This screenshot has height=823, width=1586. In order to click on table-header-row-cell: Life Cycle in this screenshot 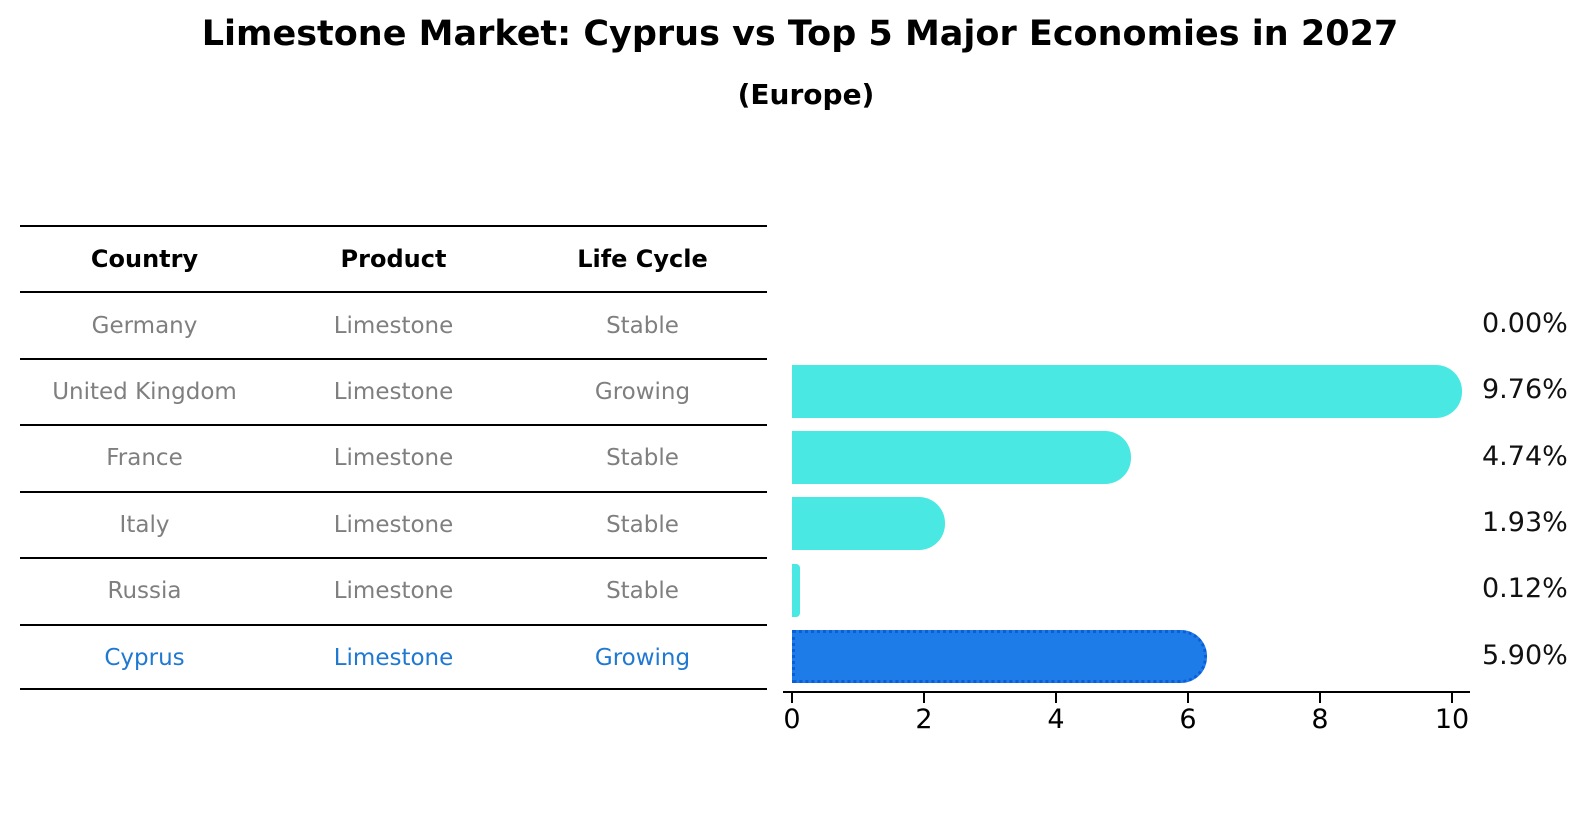, I will do `click(642, 259)`.